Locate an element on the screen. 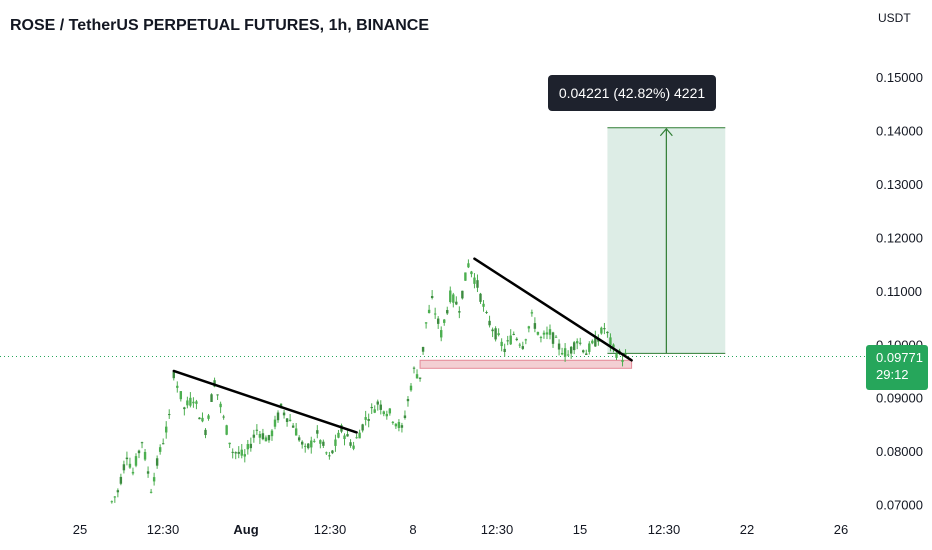 The width and height of the screenshot is (932, 550). x-axis: 25 12:30 Aug 12:30 8 12:30 15 12:30 22 26 is located at coordinates (460, 529).